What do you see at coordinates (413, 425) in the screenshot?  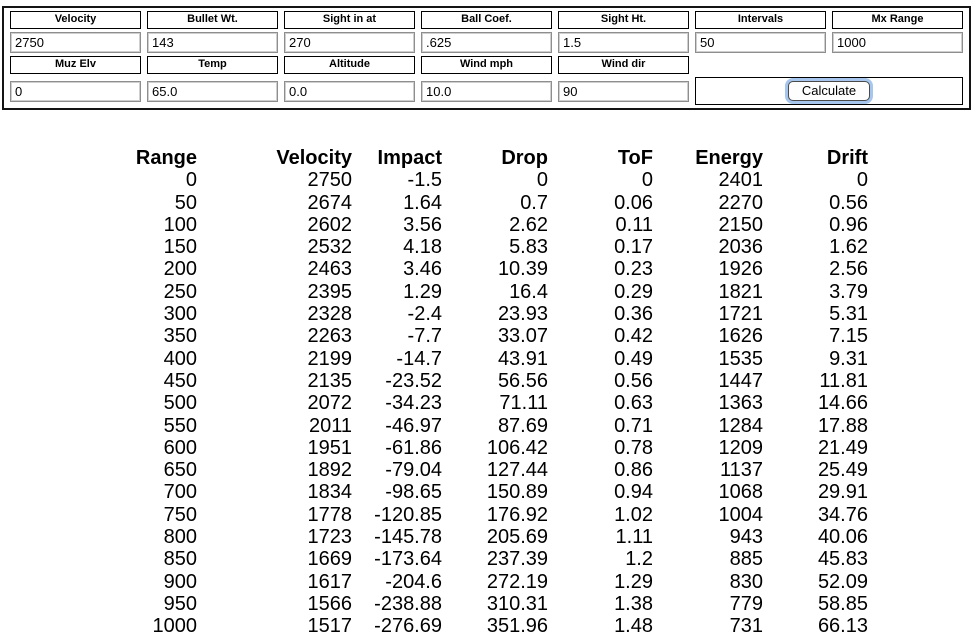 I see `table-cell: -46.97` at bounding box center [413, 425].